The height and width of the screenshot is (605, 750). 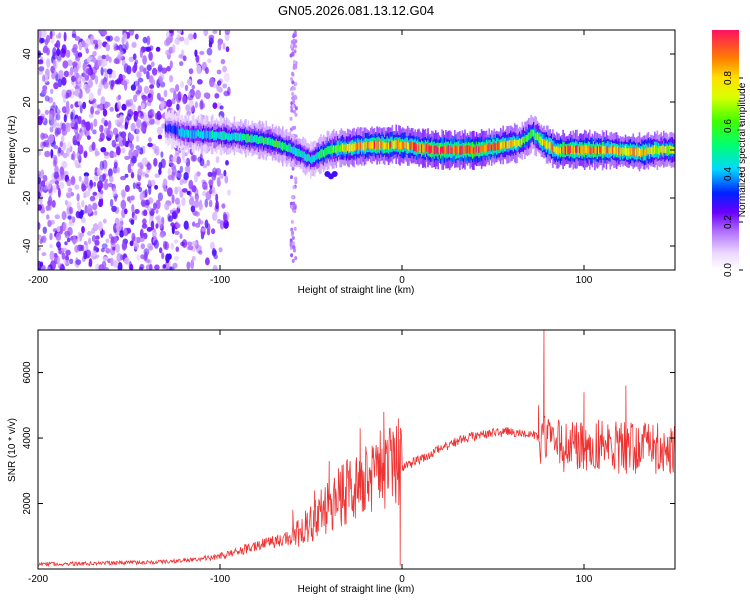 I want to click on colorbar-tick-label: 0.0, so click(x=728, y=270).